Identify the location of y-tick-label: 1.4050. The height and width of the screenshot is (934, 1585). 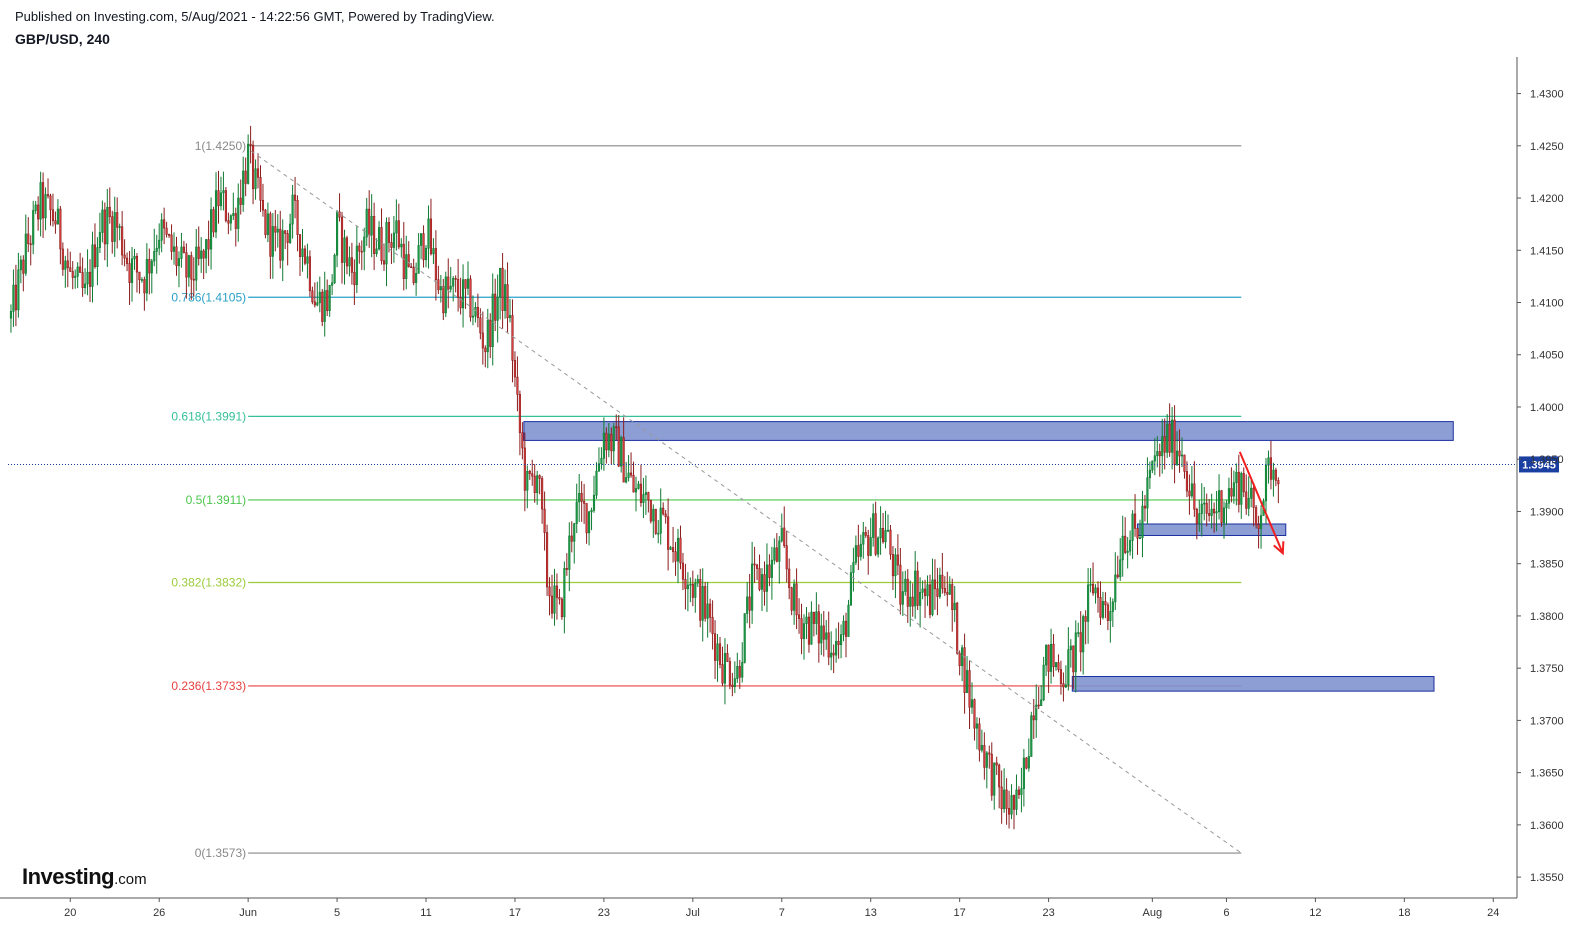
(1547, 356).